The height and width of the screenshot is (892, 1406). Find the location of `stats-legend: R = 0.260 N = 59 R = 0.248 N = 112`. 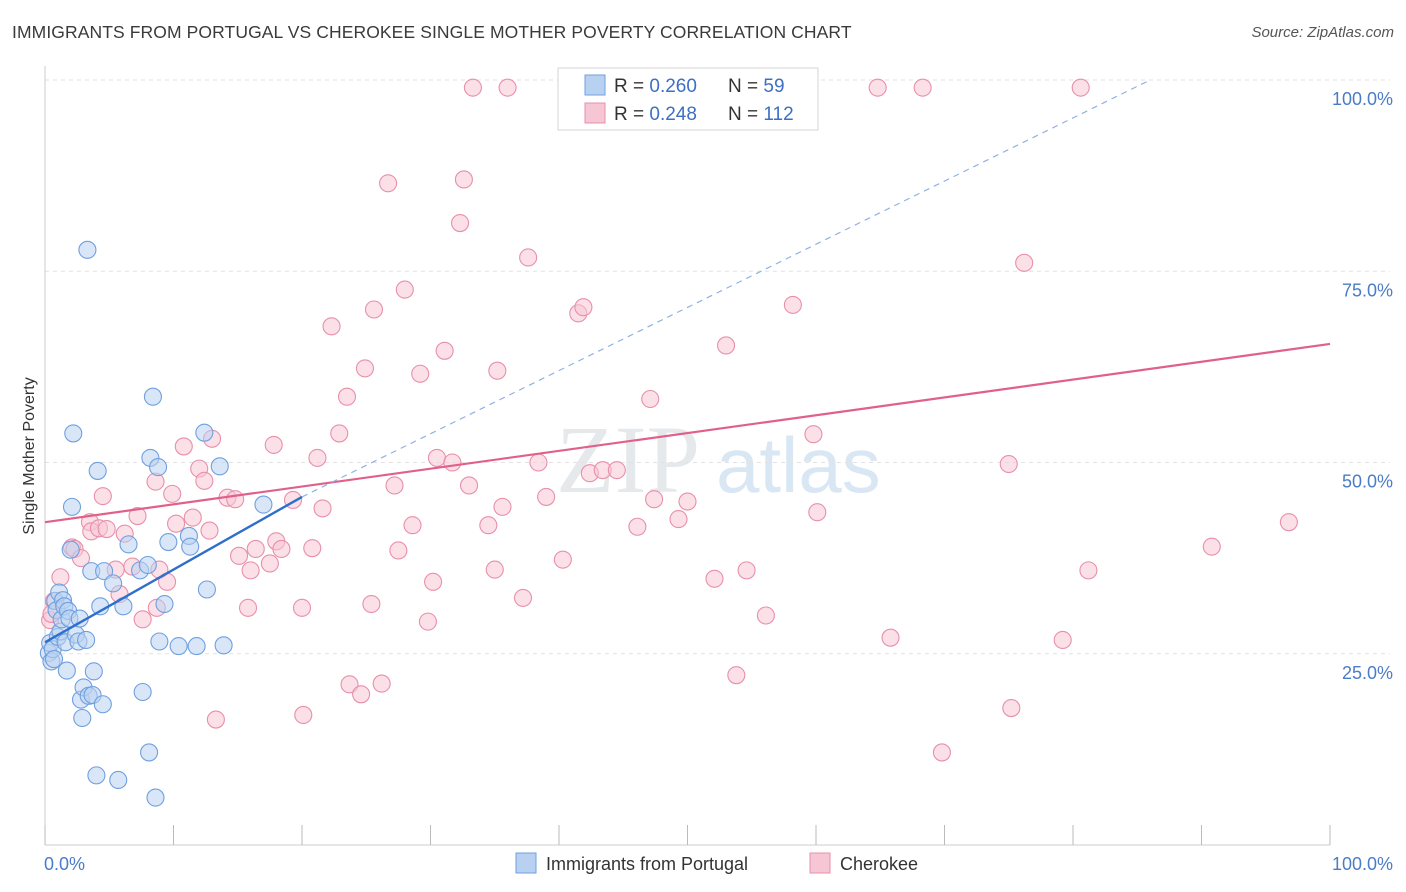

stats-legend: R = 0.260 N = 59 R = 0.248 N = 112 is located at coordinates (688, 99).